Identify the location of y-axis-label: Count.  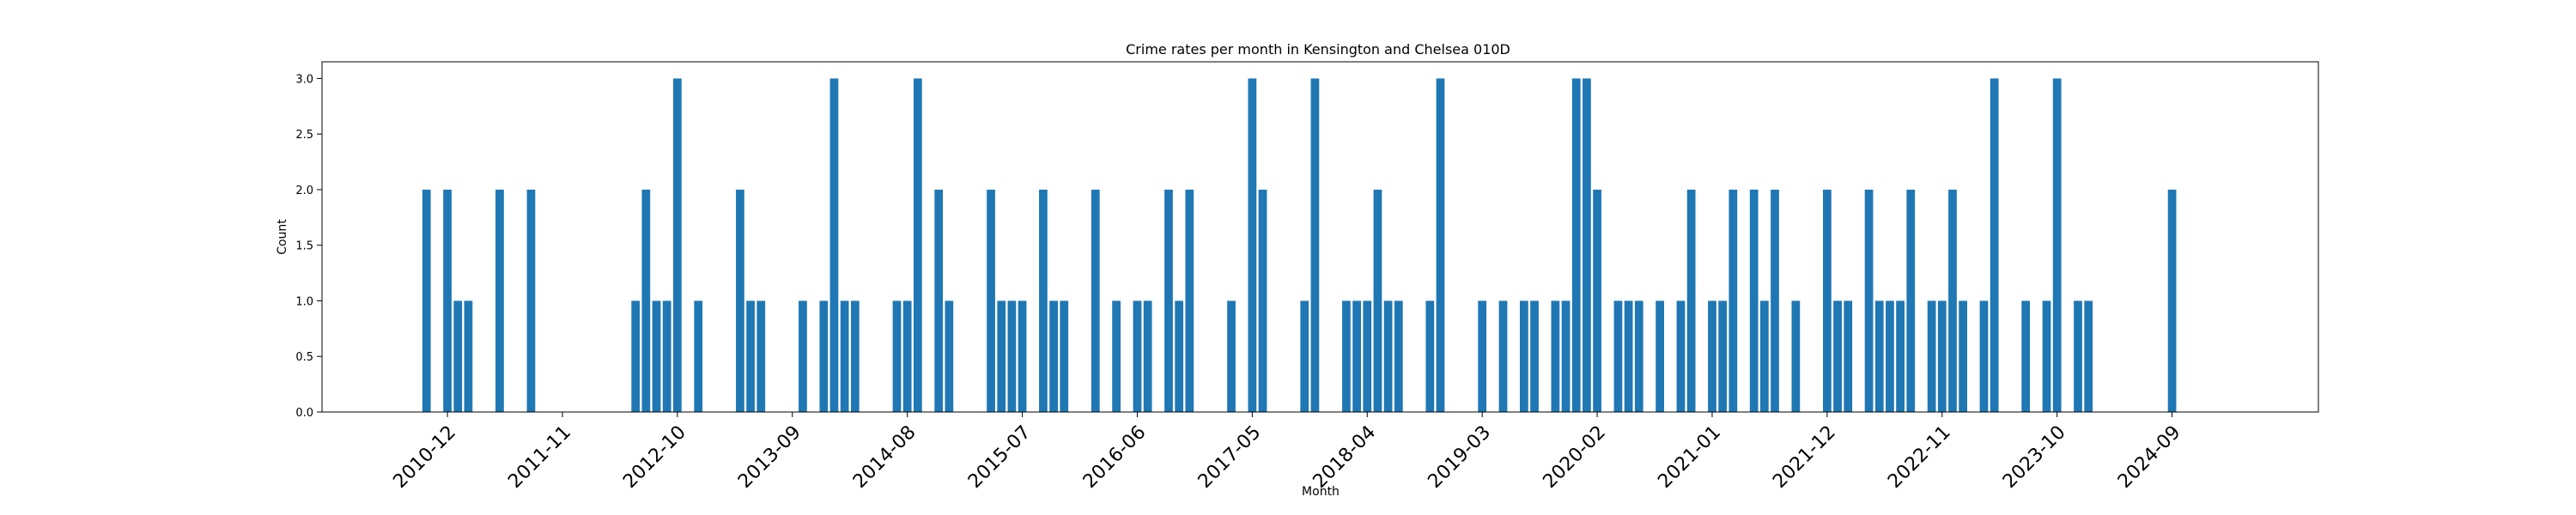
(282, 237).